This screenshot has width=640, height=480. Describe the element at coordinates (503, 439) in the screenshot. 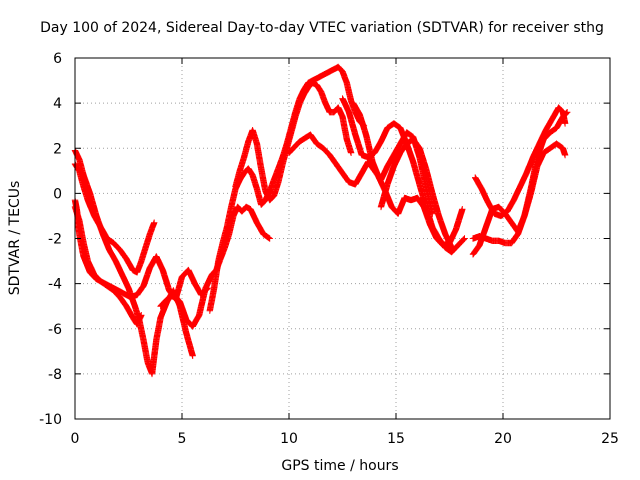

I see `x-tick-label: 20` at that location.